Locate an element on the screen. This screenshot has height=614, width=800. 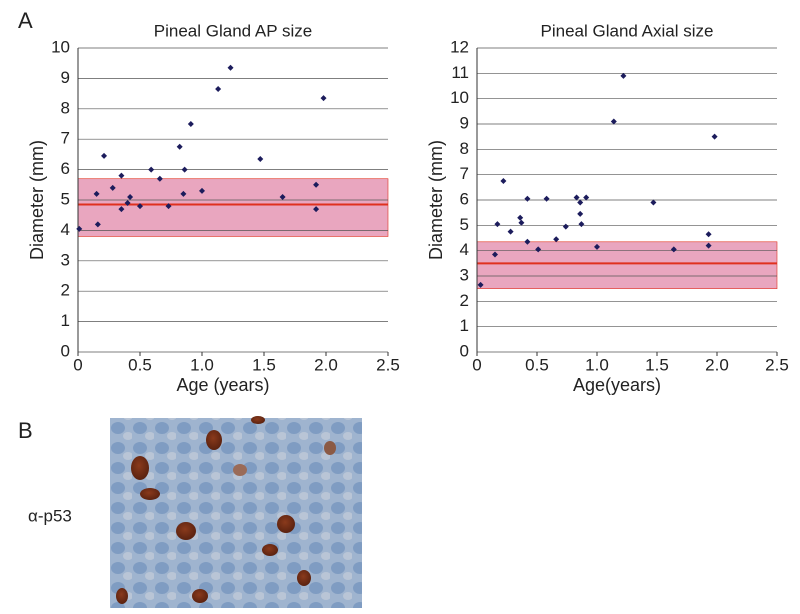
panel-label: A is located at coordinates (25, 20).